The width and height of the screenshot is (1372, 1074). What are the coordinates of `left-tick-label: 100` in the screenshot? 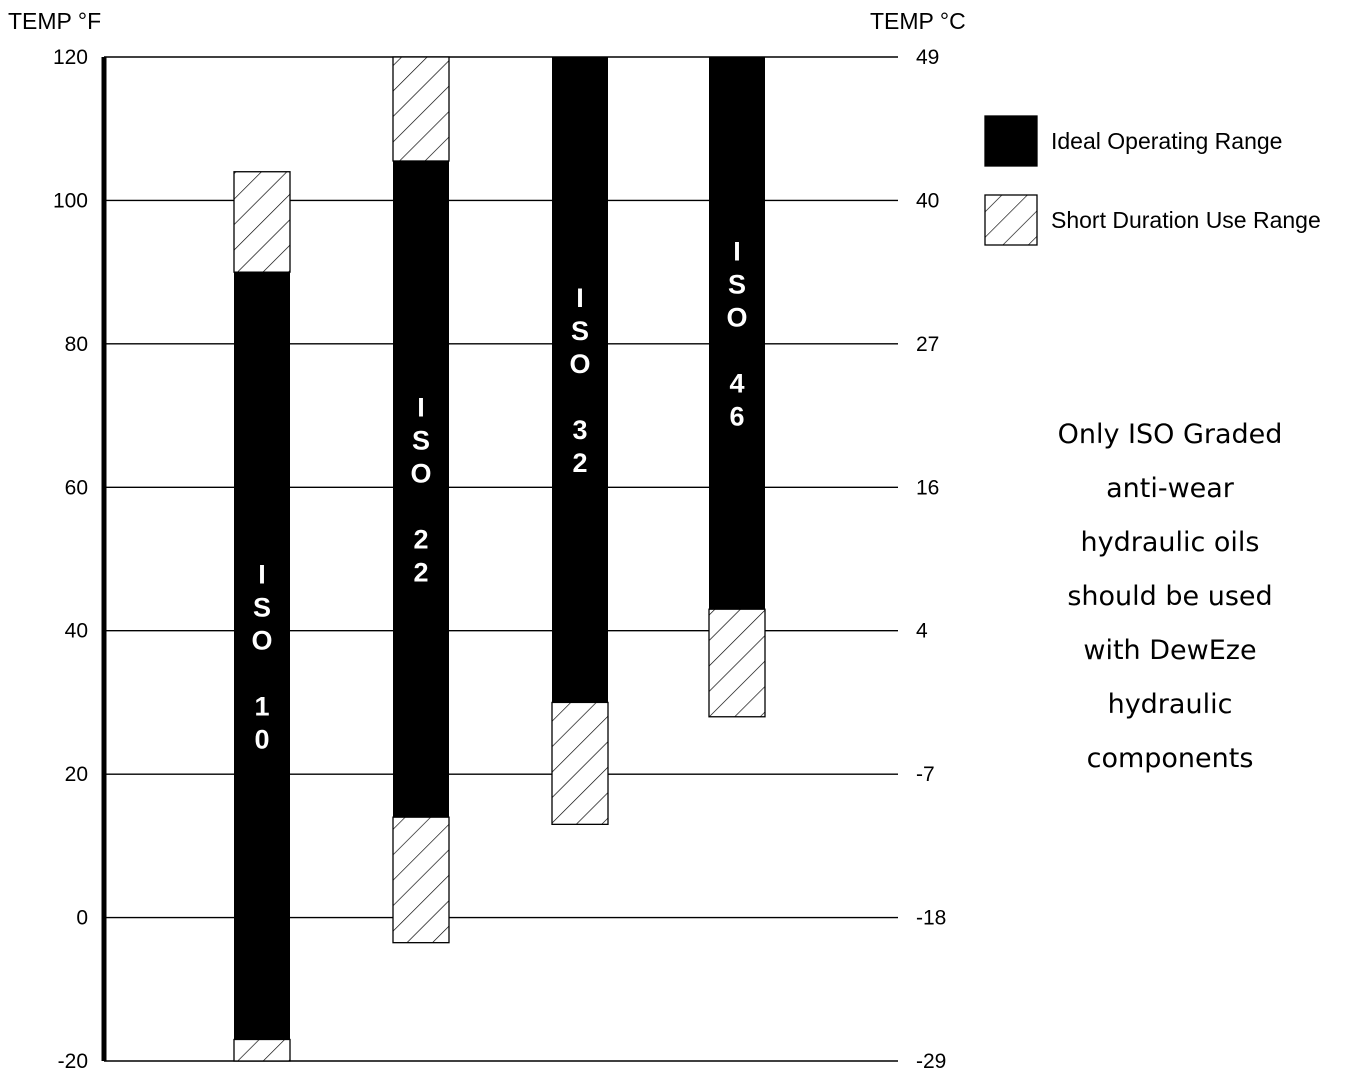 It's located at (70, 200).